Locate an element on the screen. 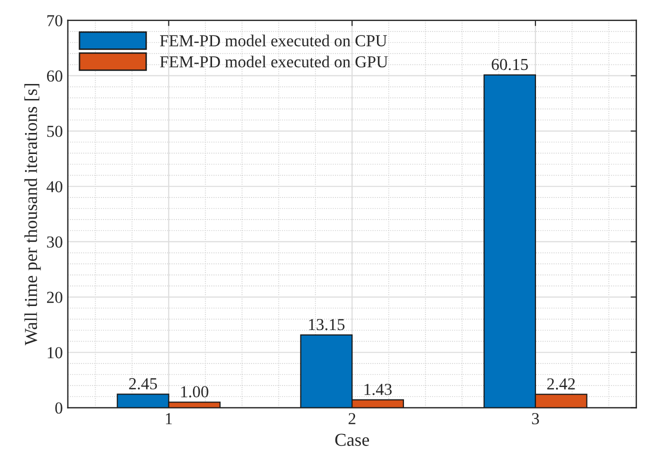  text: 2.42 is located at coordinates (561, 384).